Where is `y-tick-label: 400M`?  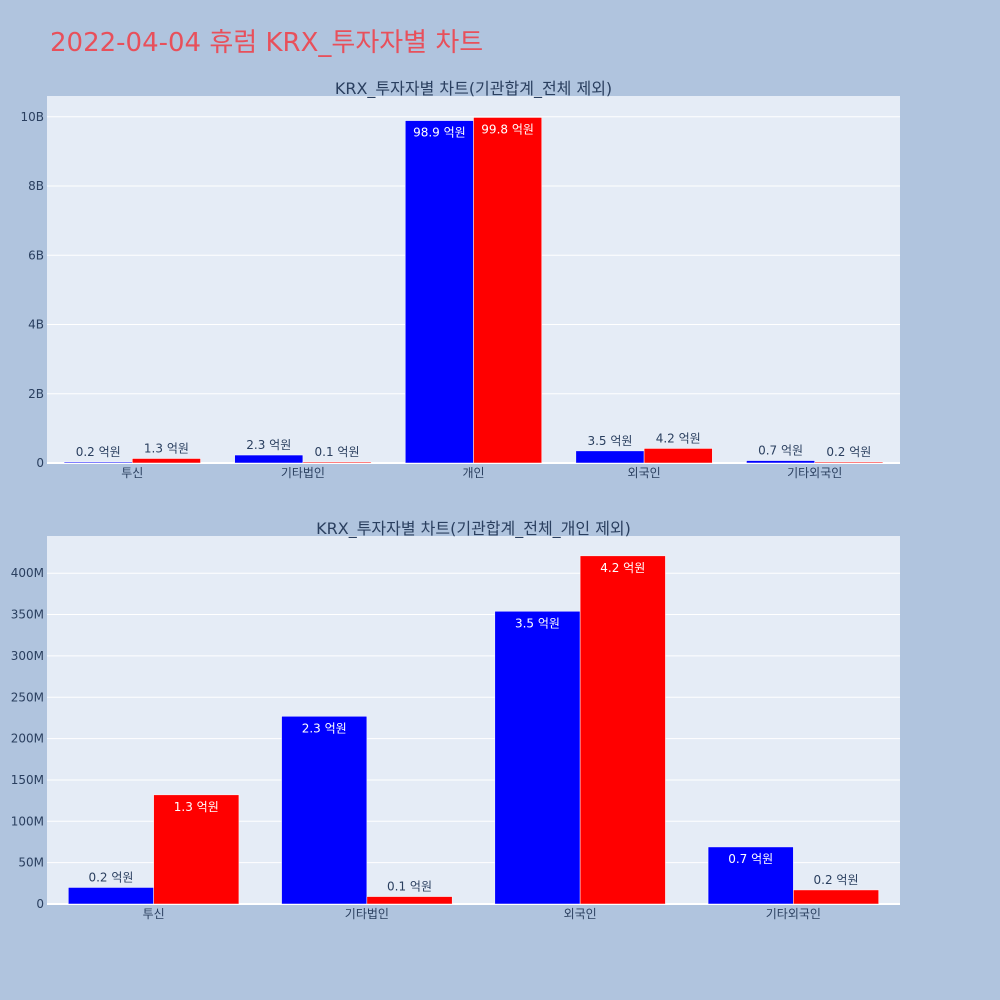
y-tick-label: 400M is located at coordinates (27, 573).